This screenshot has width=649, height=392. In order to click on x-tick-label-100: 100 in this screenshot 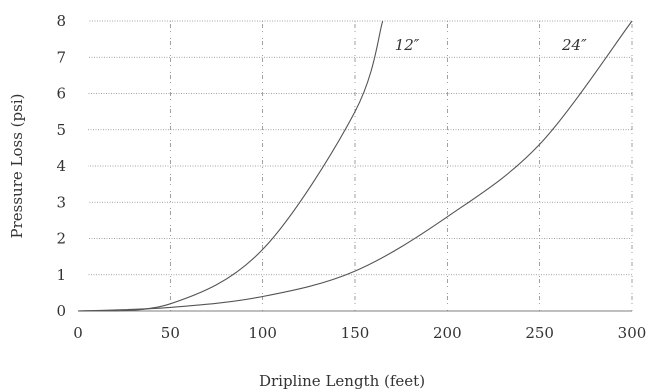, I will do `click(262, 333)`.